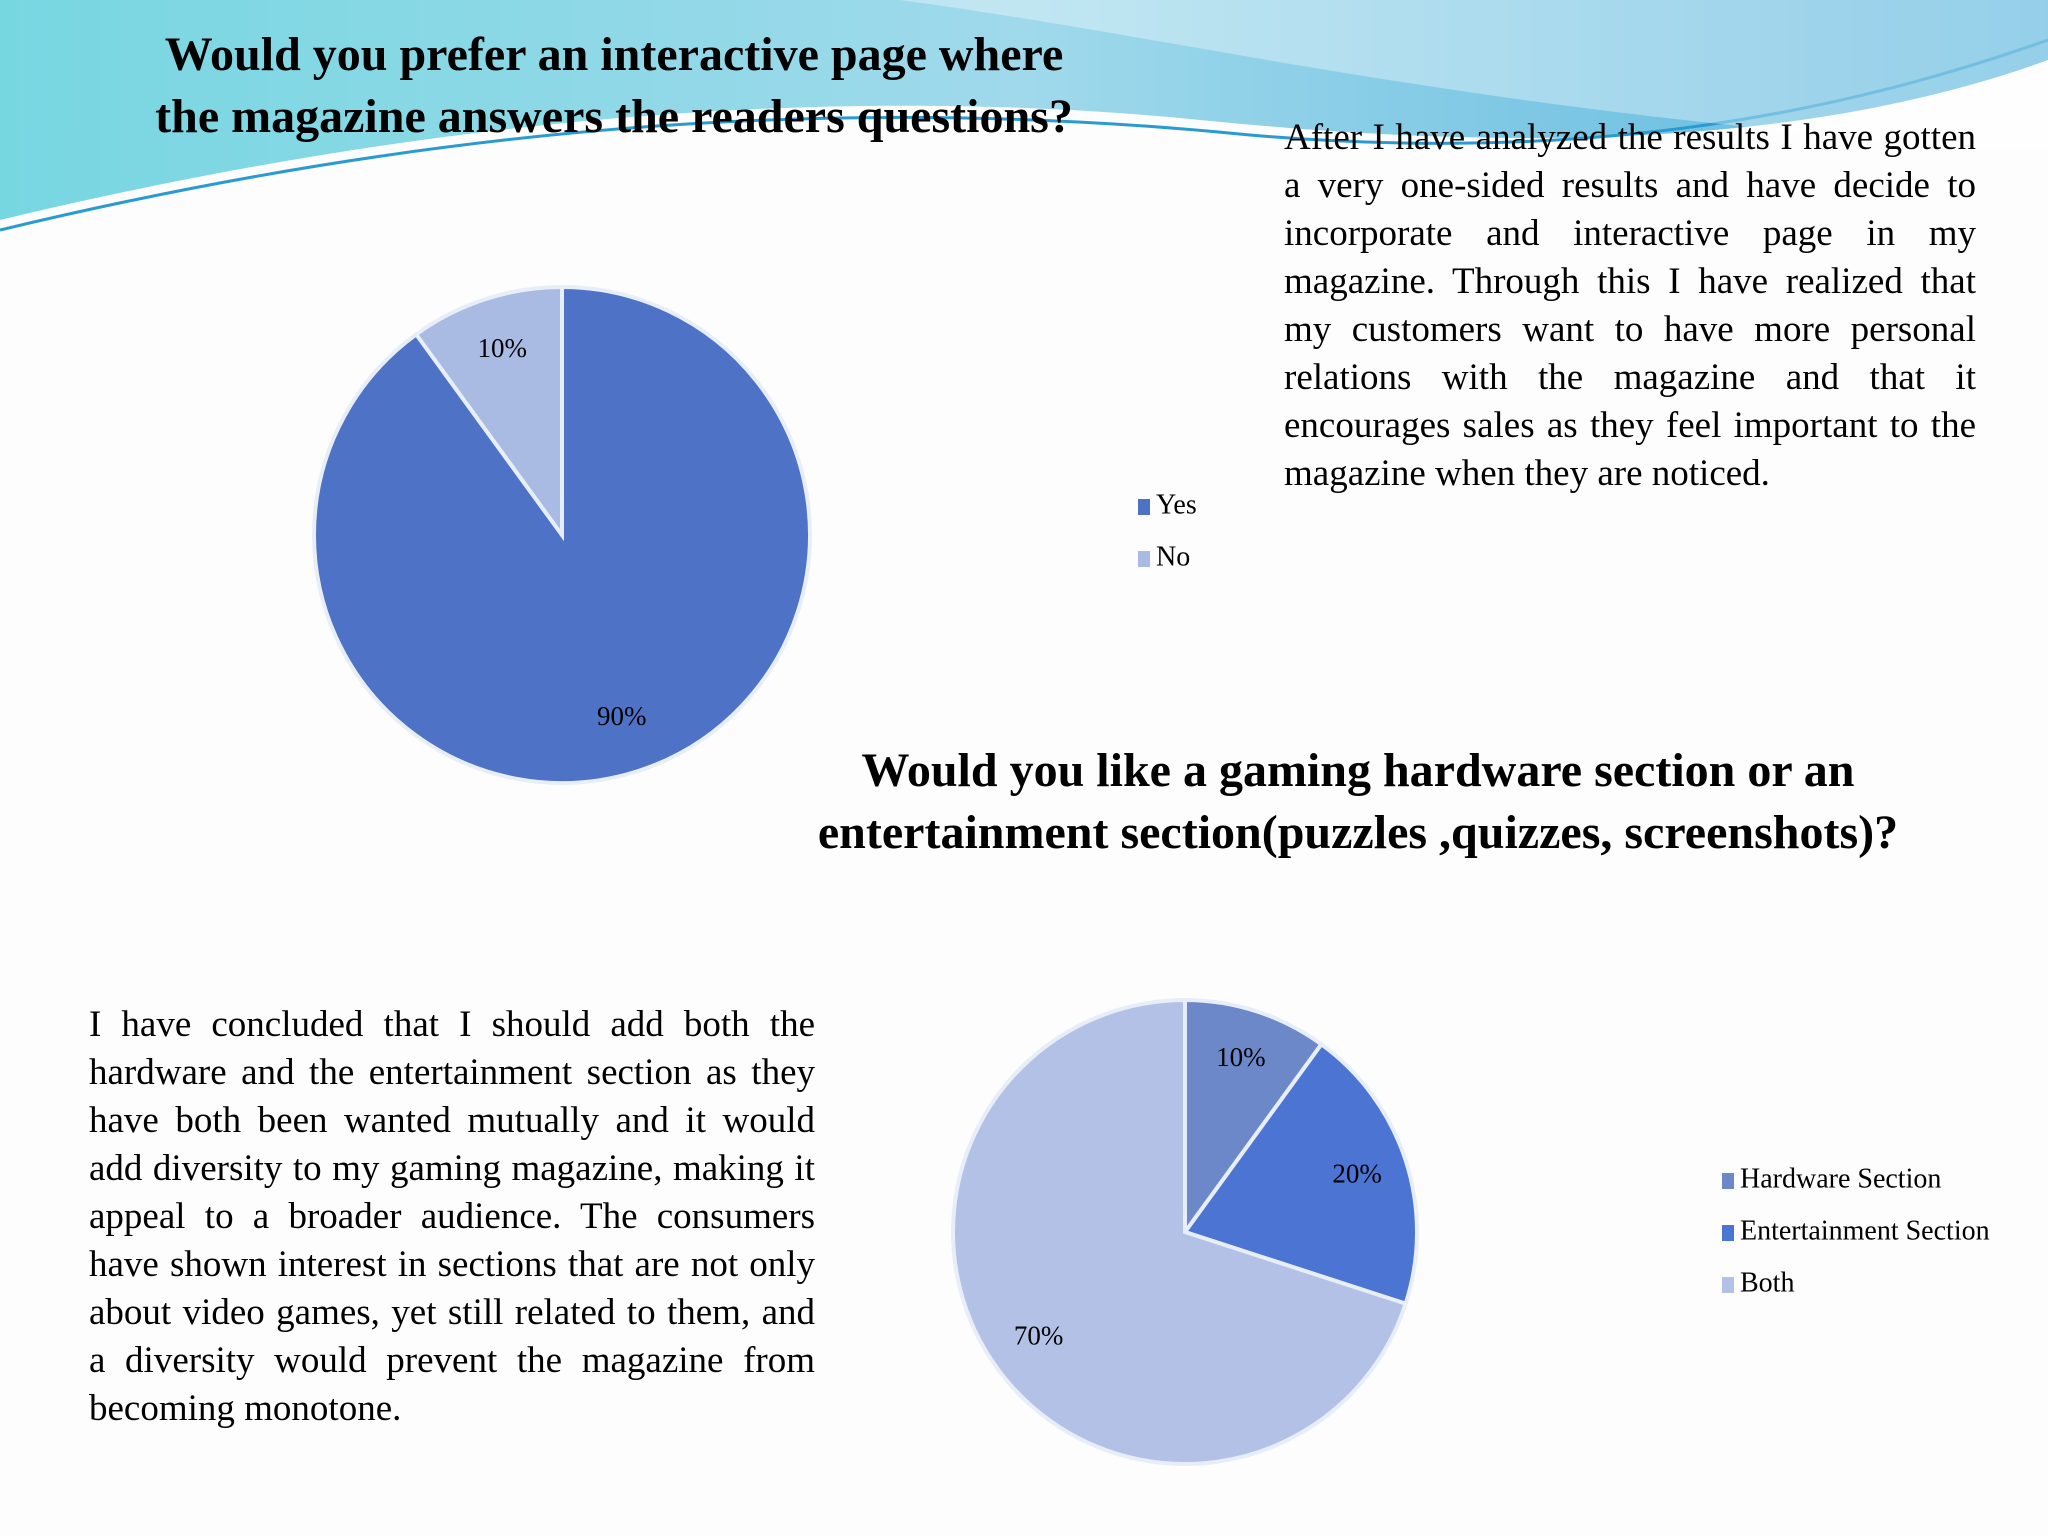  Describe the element at coordinates (1039, 1336) in the screenshot. I see `data-label: 70%` at that location.